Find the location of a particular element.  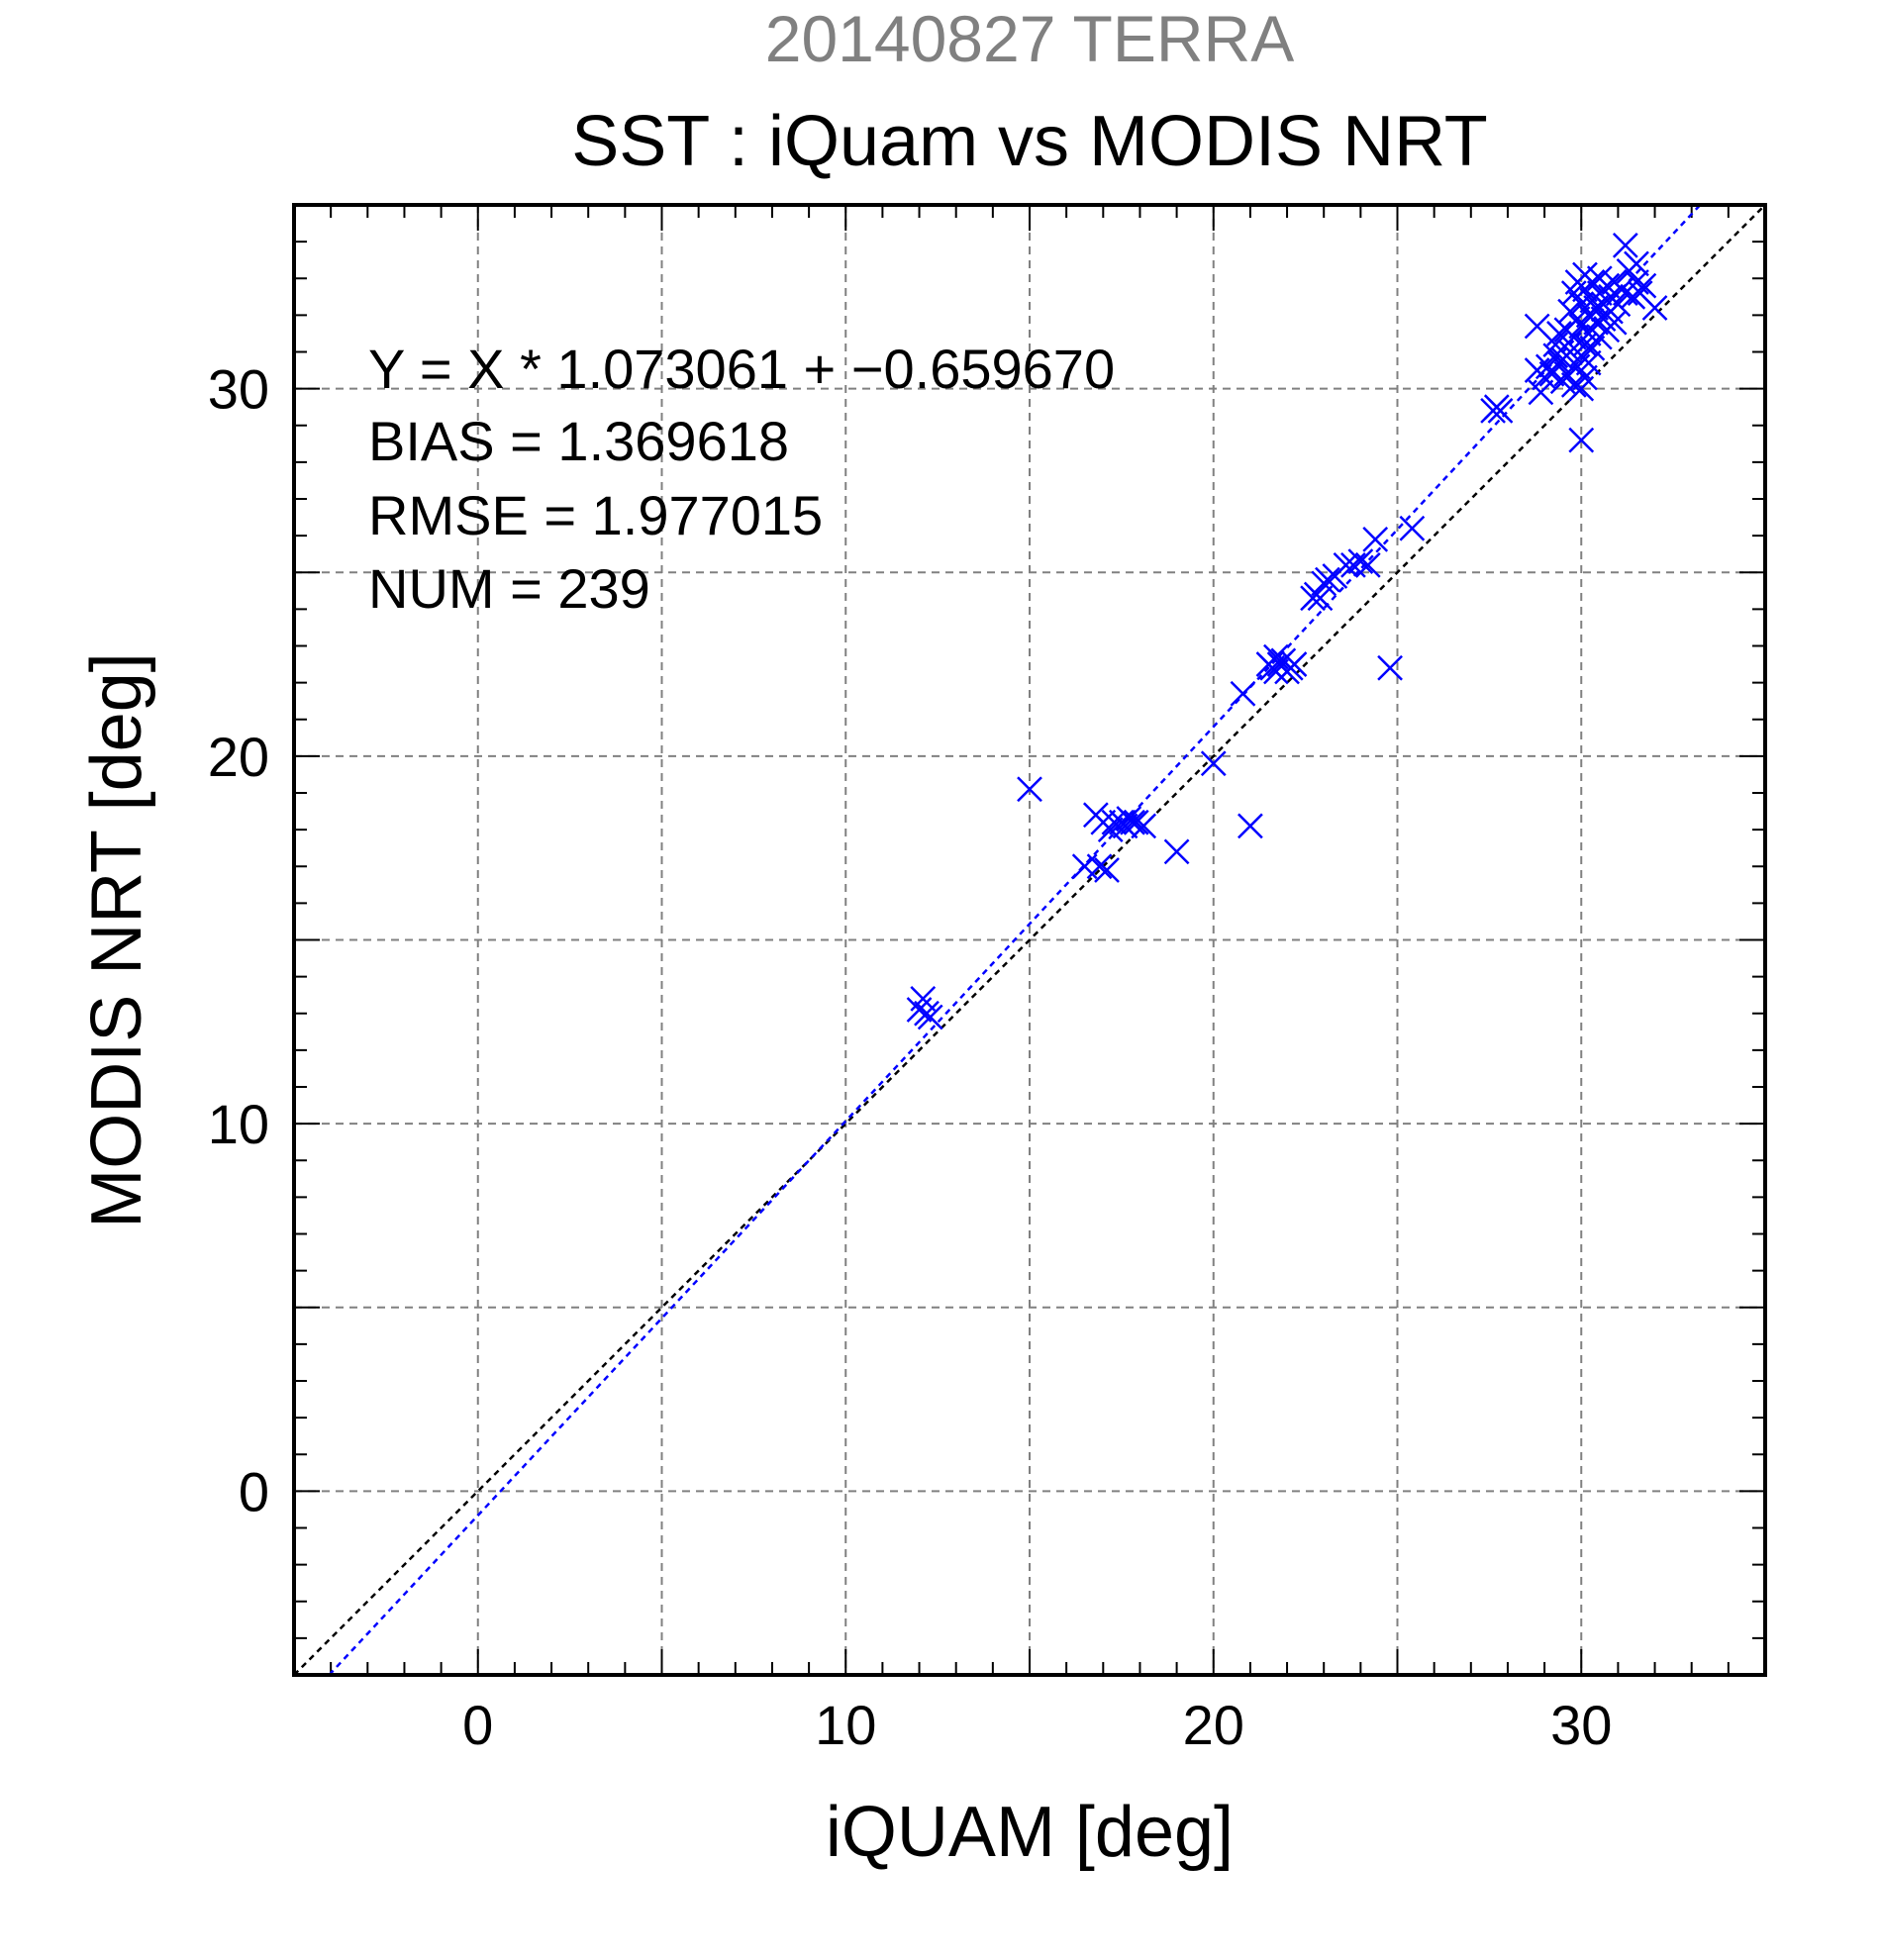

x-axis-label: iQUAM [deg] is located at coordinates (1030, 1832).